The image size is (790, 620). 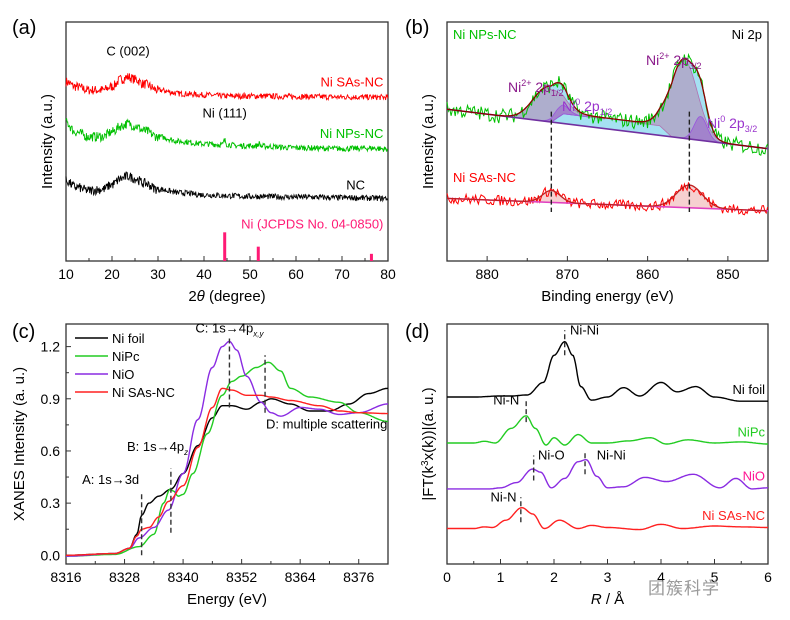 I want to click on series-label: Ni foil, so click(x=748, y=389).